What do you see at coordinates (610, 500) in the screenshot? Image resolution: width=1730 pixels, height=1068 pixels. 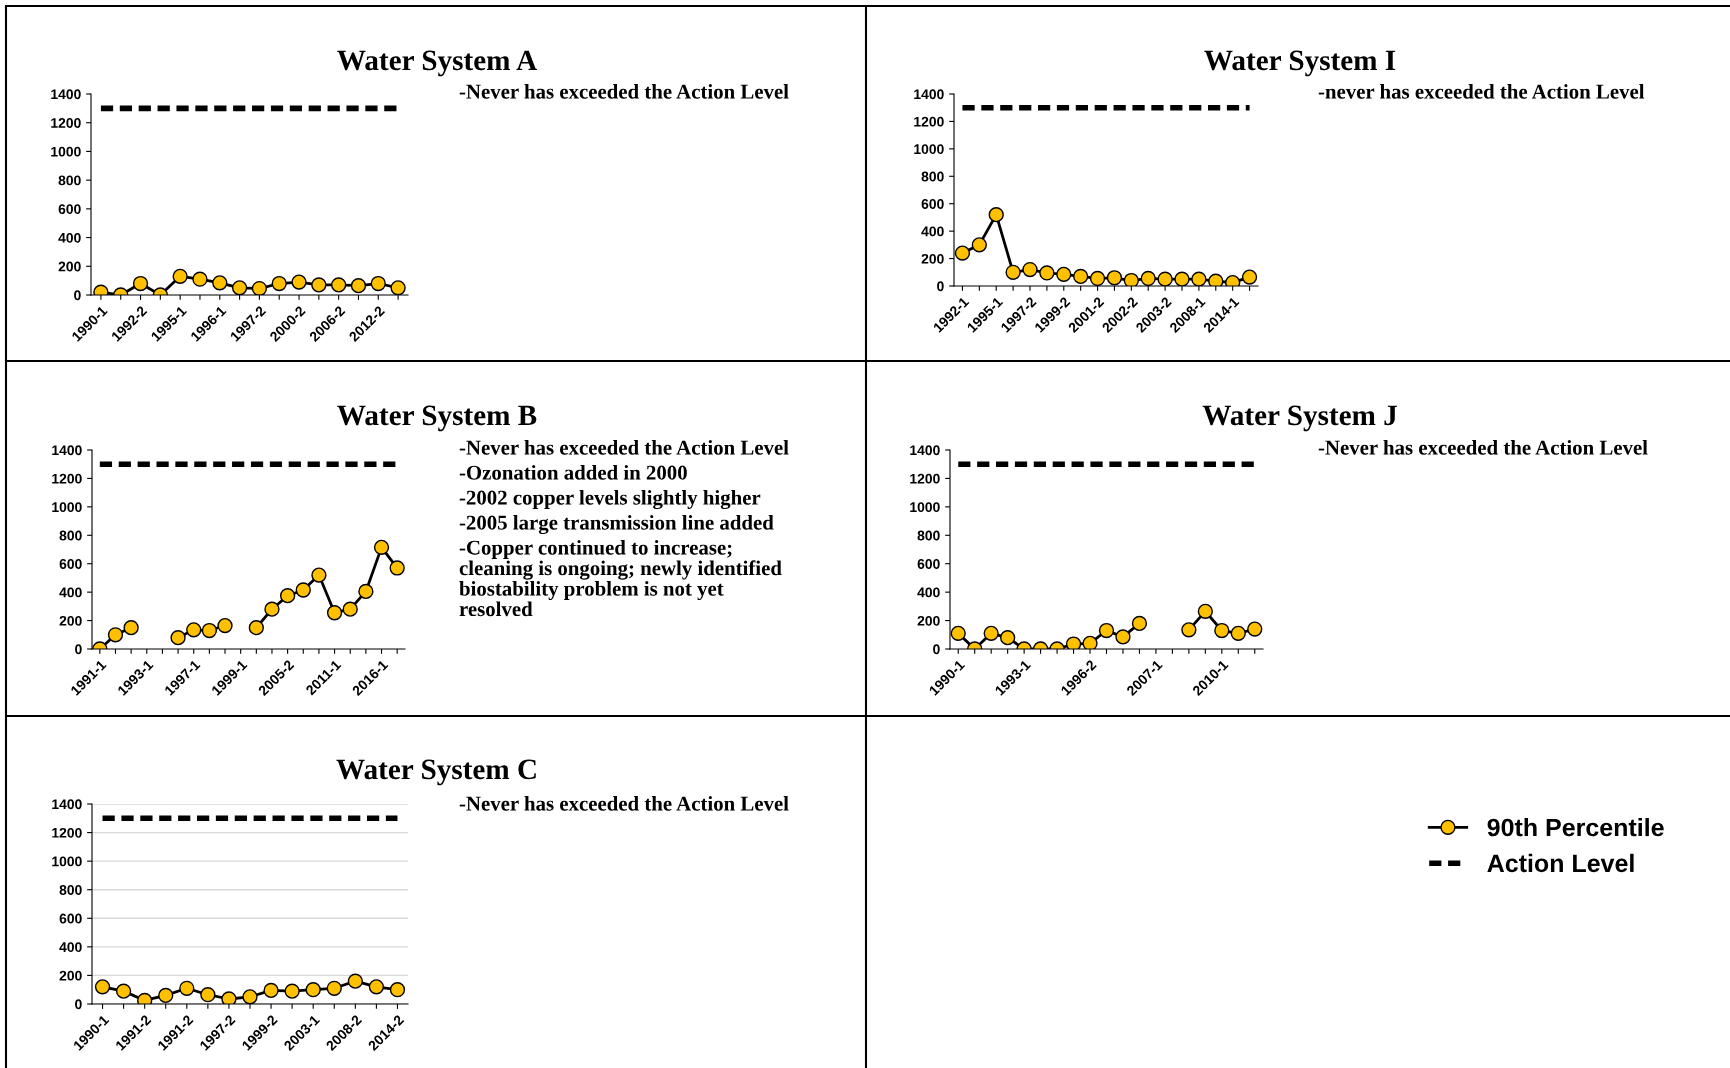 I see `text: -2002 copper levels slightly higher` at bounding box center [610, 500].